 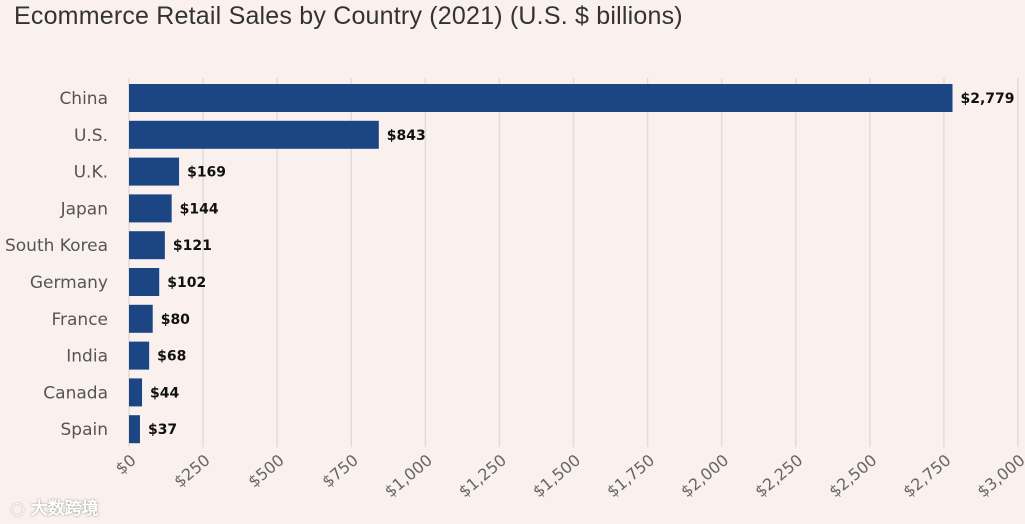 What do you see at coordinates (199, 209) in the screenshot?
I see `data-label: $144` at bounding box center [199, 209].